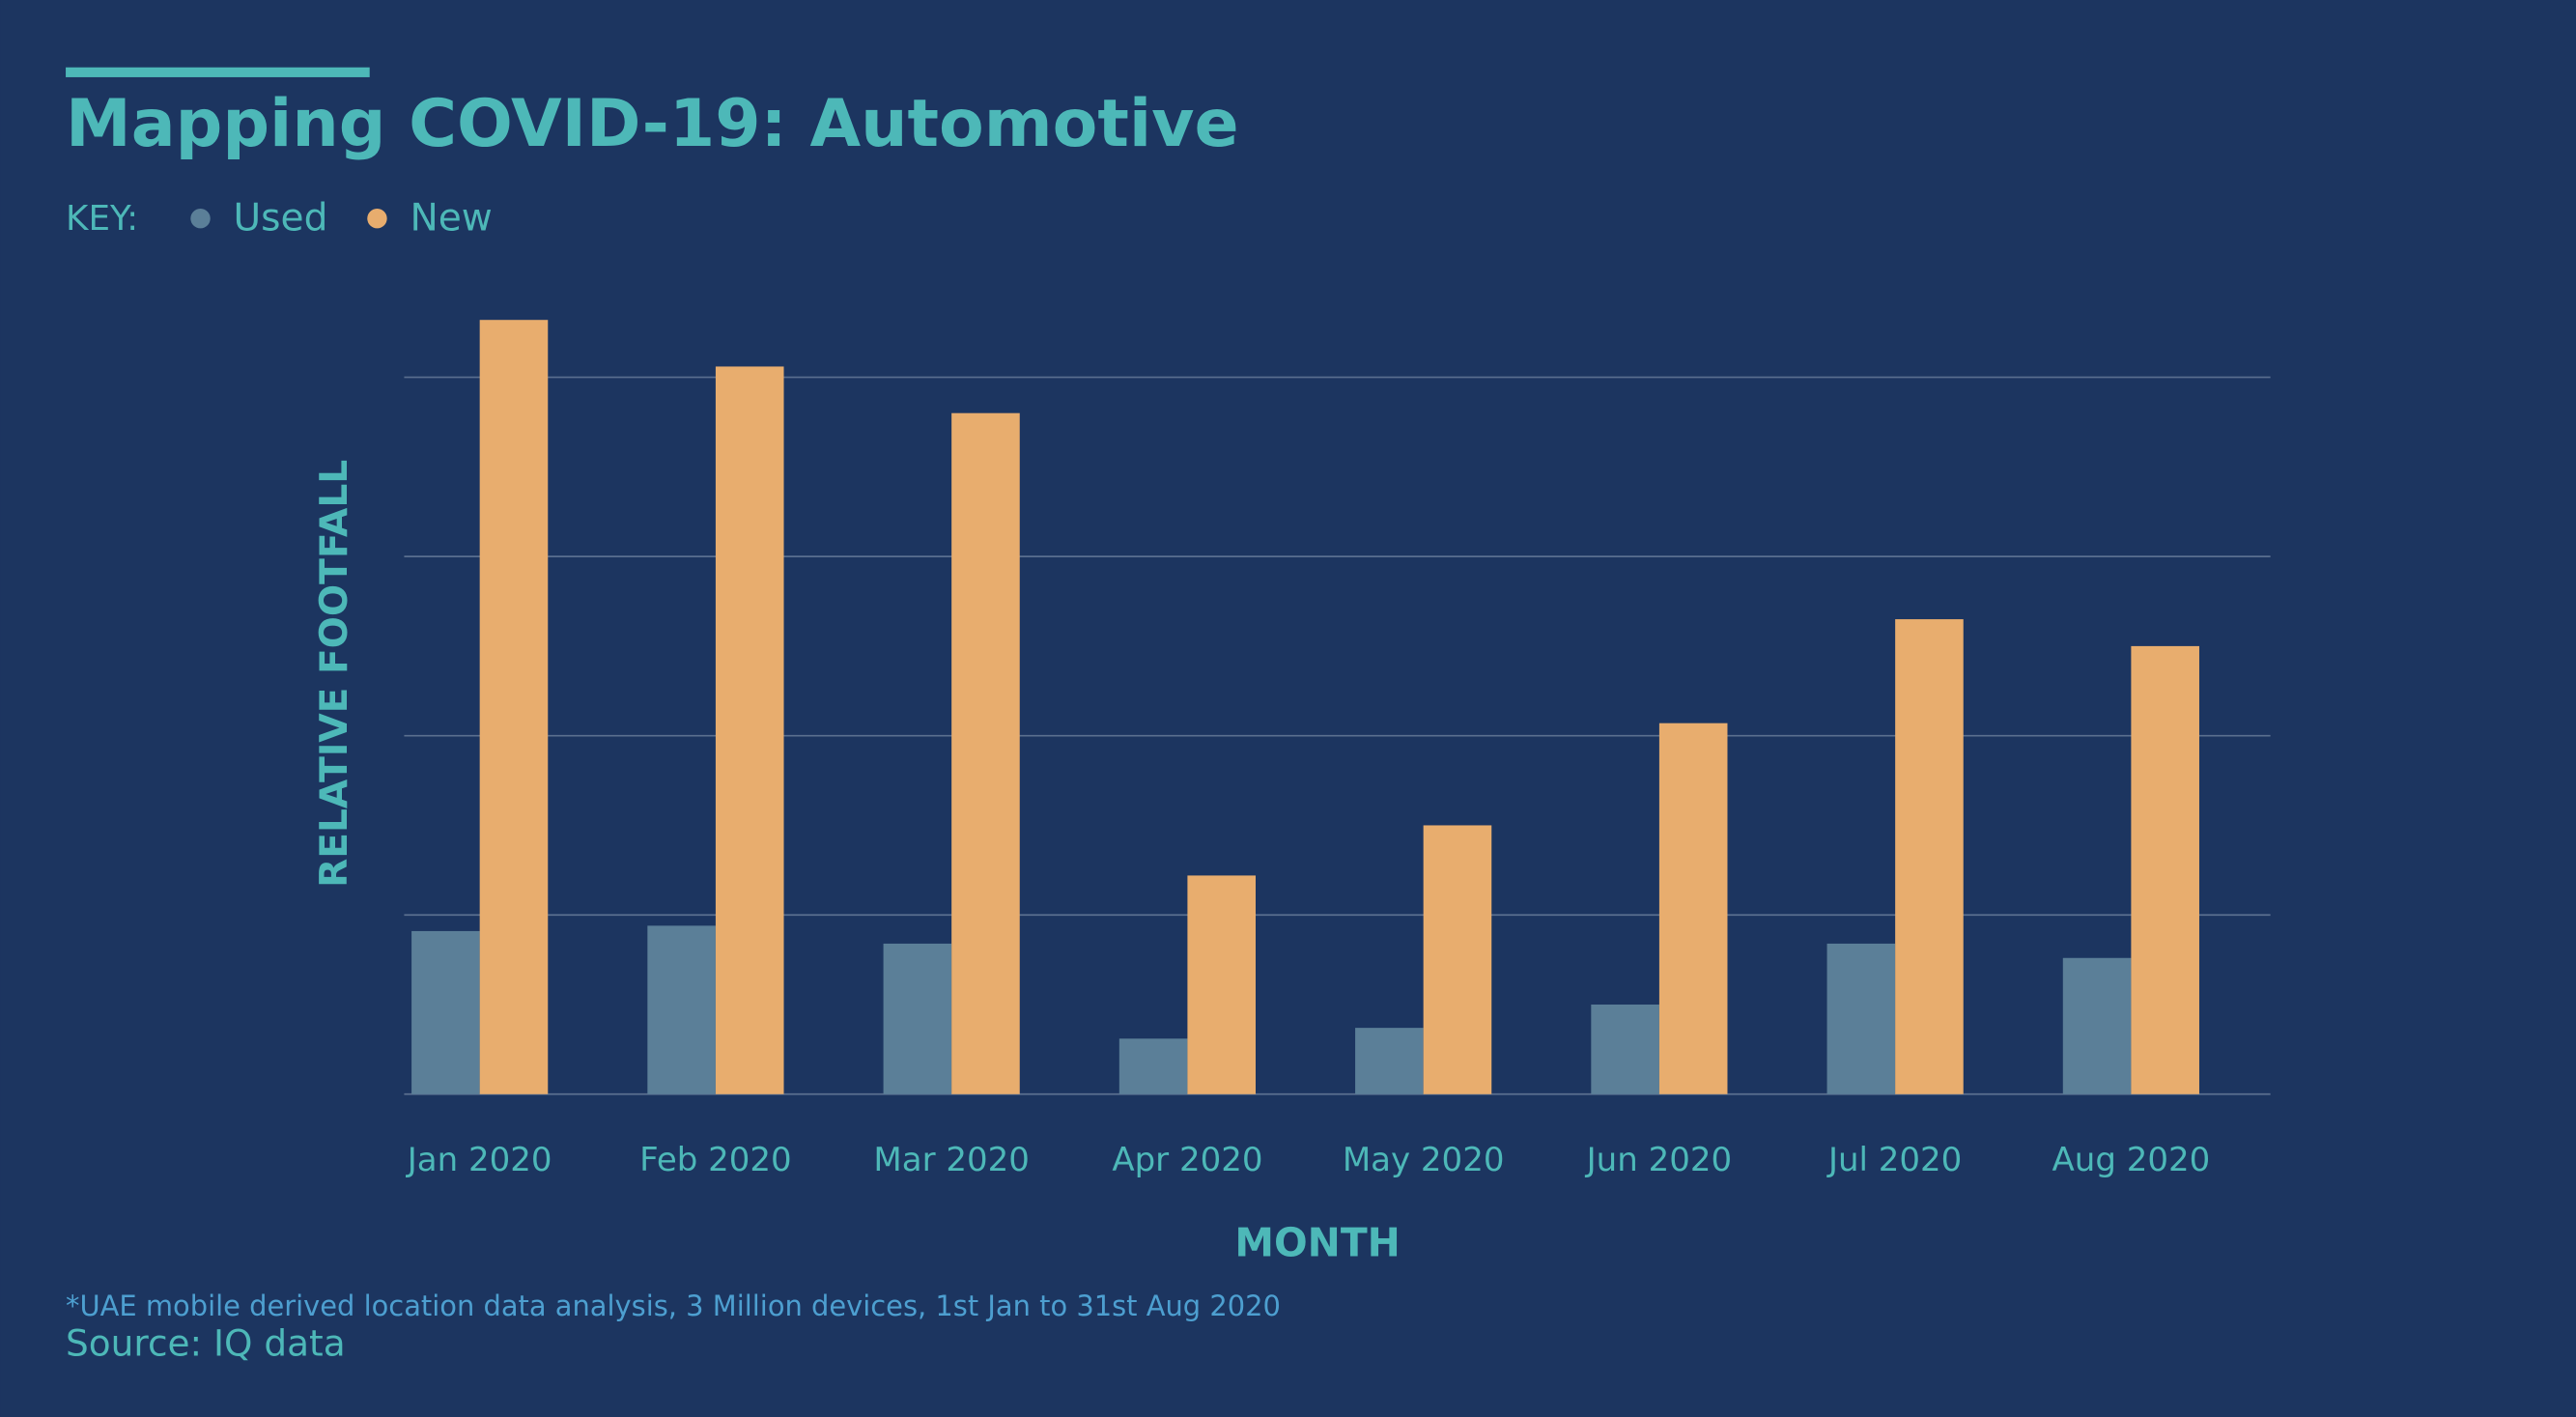 This screenshot has width=2576, height=1417. What do you see at coordinates (451, 218) in the screenshot?
I see `legend-label: New` at bounding box center [451, 218].